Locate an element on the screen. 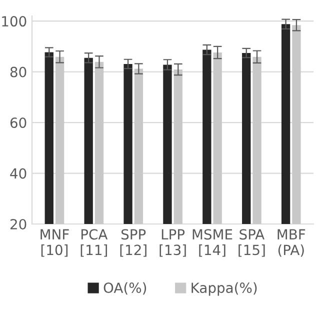 This screenshot has height=320, width=320. x-tick-label: MNF [10] is located at coordinates (54, 243).